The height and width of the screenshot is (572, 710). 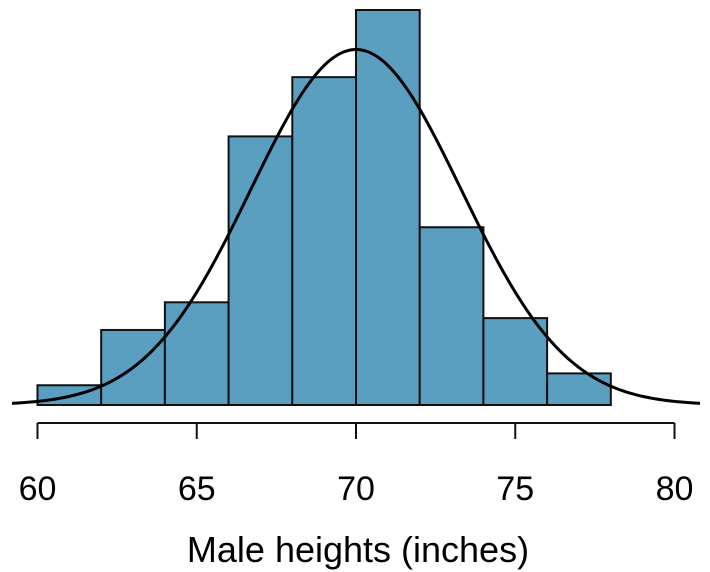 I want to click on x-tick-label: 65, so click(x=197, y=489).